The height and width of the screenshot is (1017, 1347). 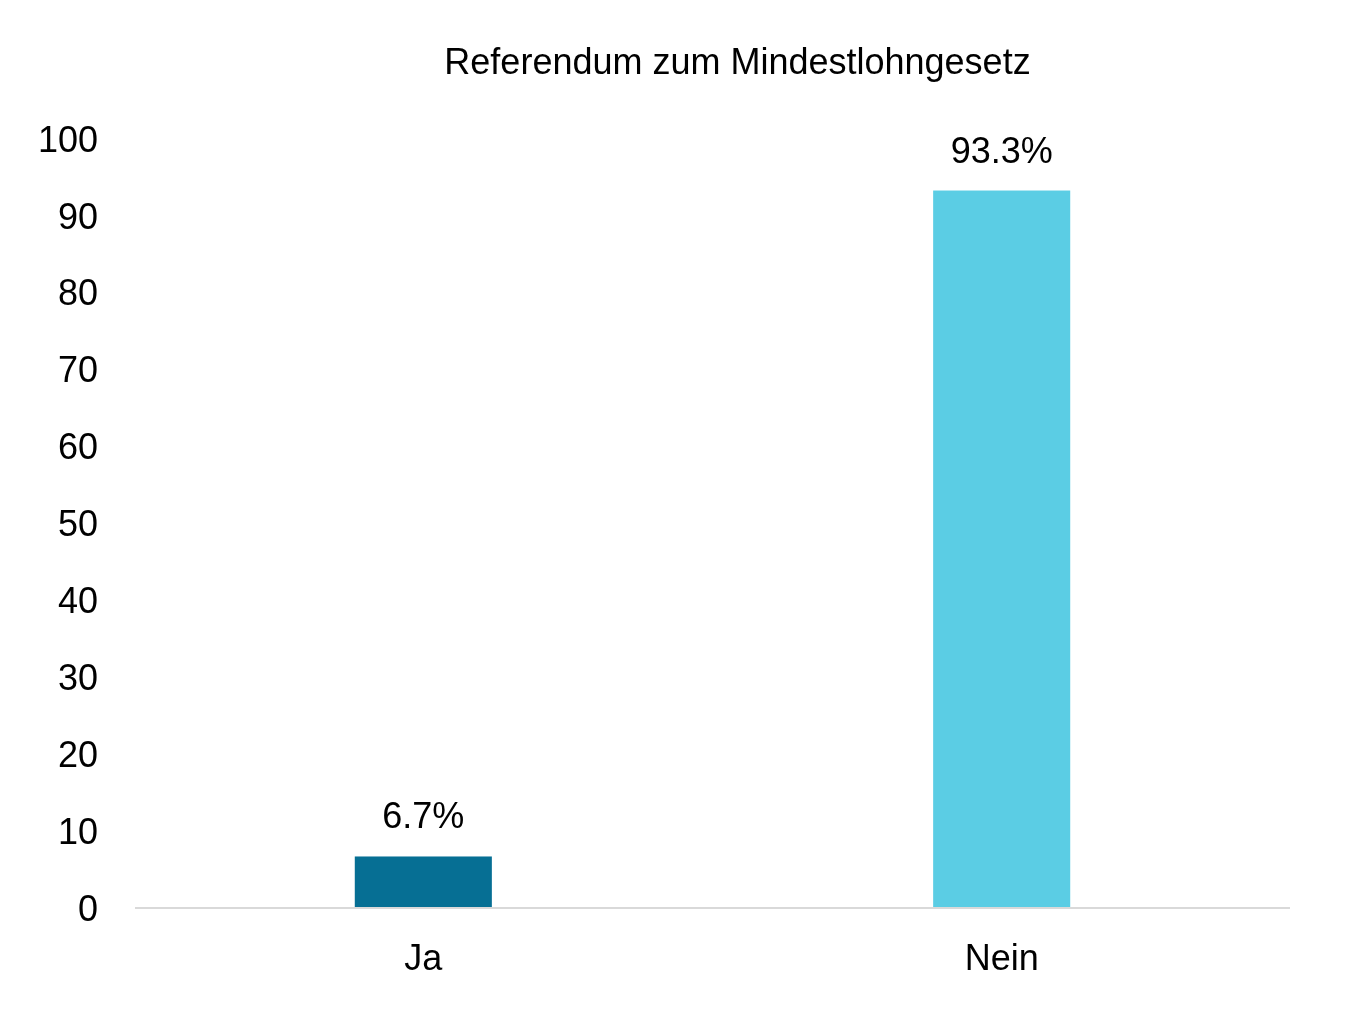 I want to click on y-tick-label: 70, so click(x=77, y=370).